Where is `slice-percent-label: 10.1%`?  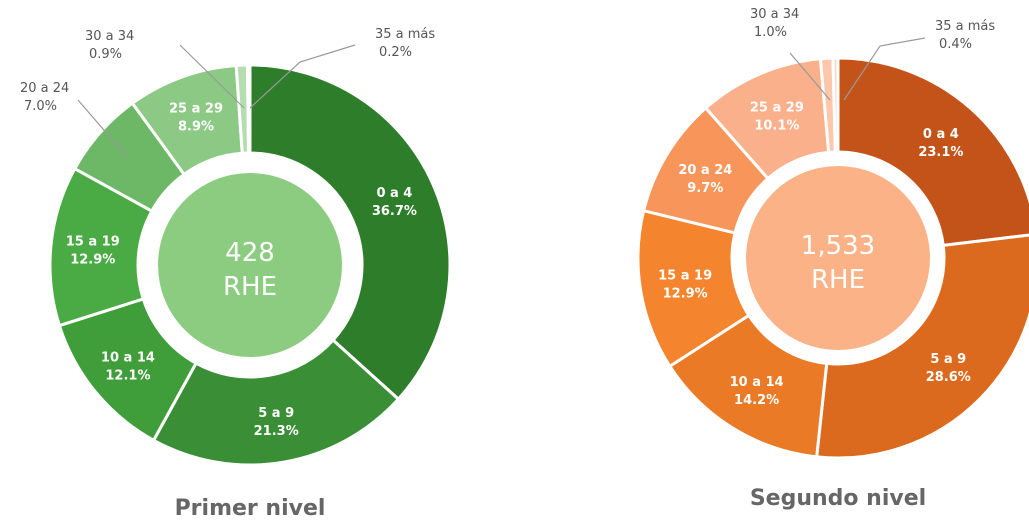
slice-percent-label: 10.1% is located at coordinates (776, 126).